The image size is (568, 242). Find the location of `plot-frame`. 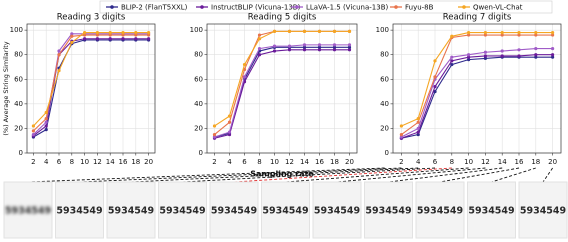

plot-frame is located at coordinates (91, 88).